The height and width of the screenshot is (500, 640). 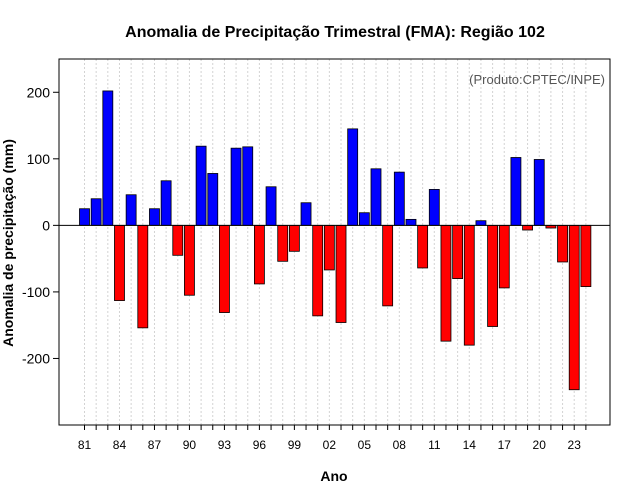 I want to click on y-tick-label: 200, so click(x=39, y=92).